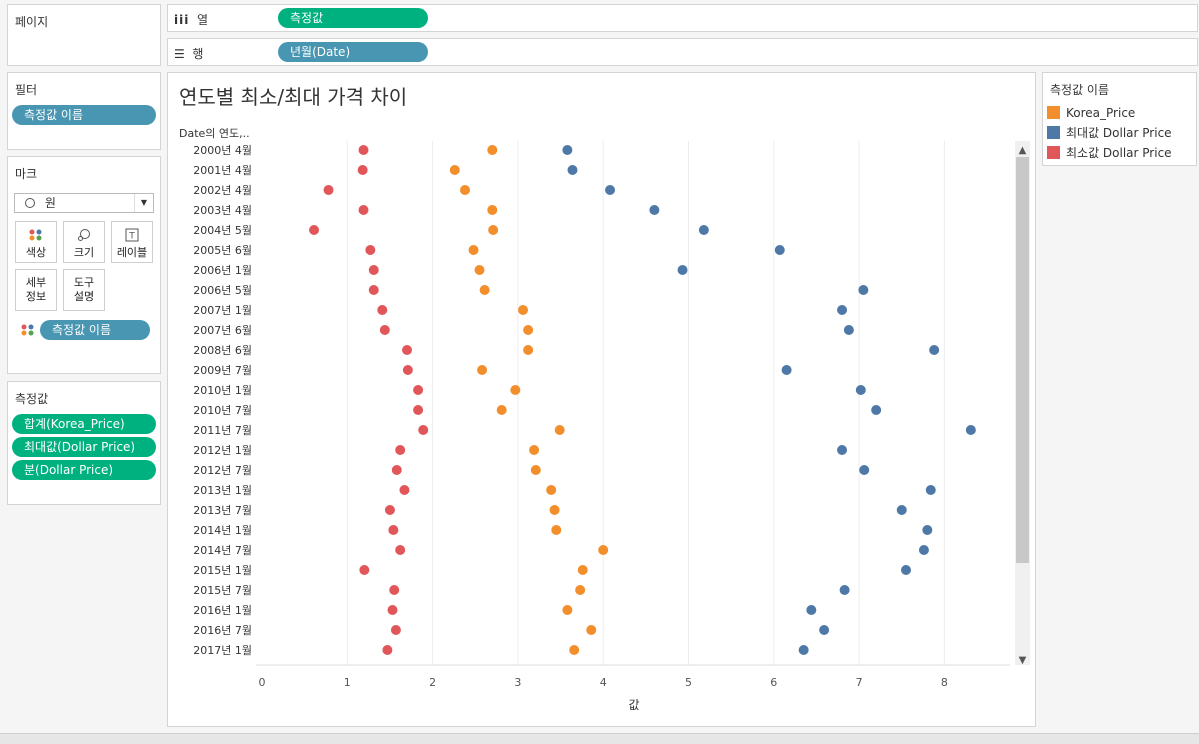  Describe the element at coordinates (599, 738) in the screenshot. I see `sheet-tab-bar` at that location.